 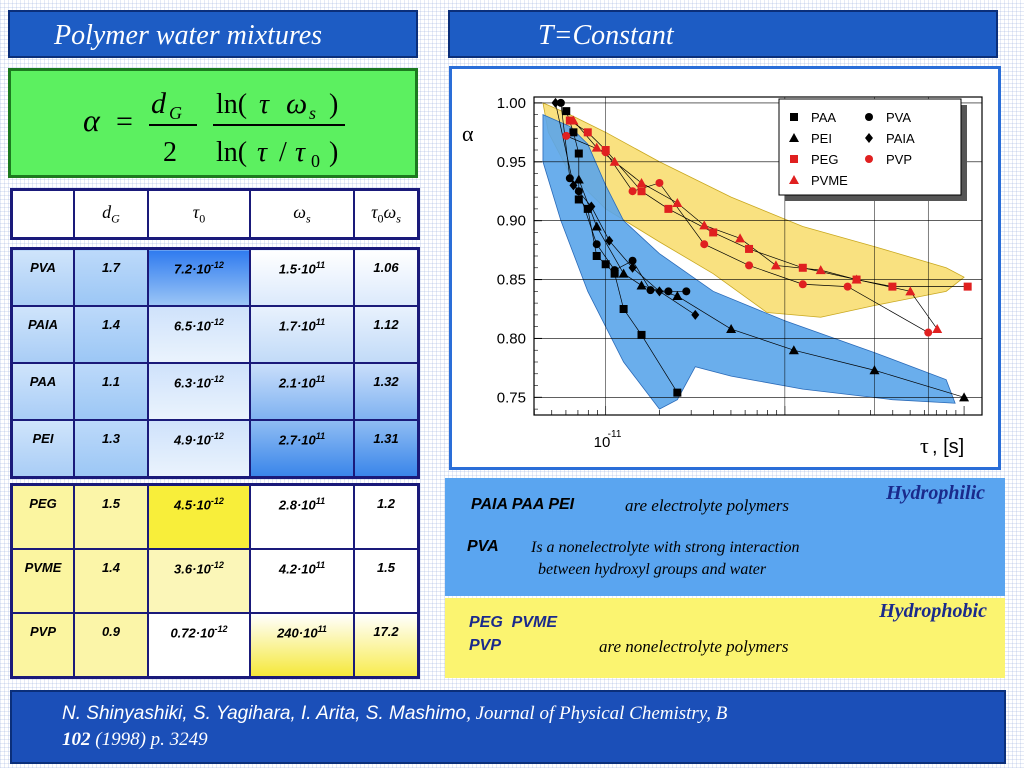 I want to click on legend-label-paa: PAA, so click(x=823, y=117).